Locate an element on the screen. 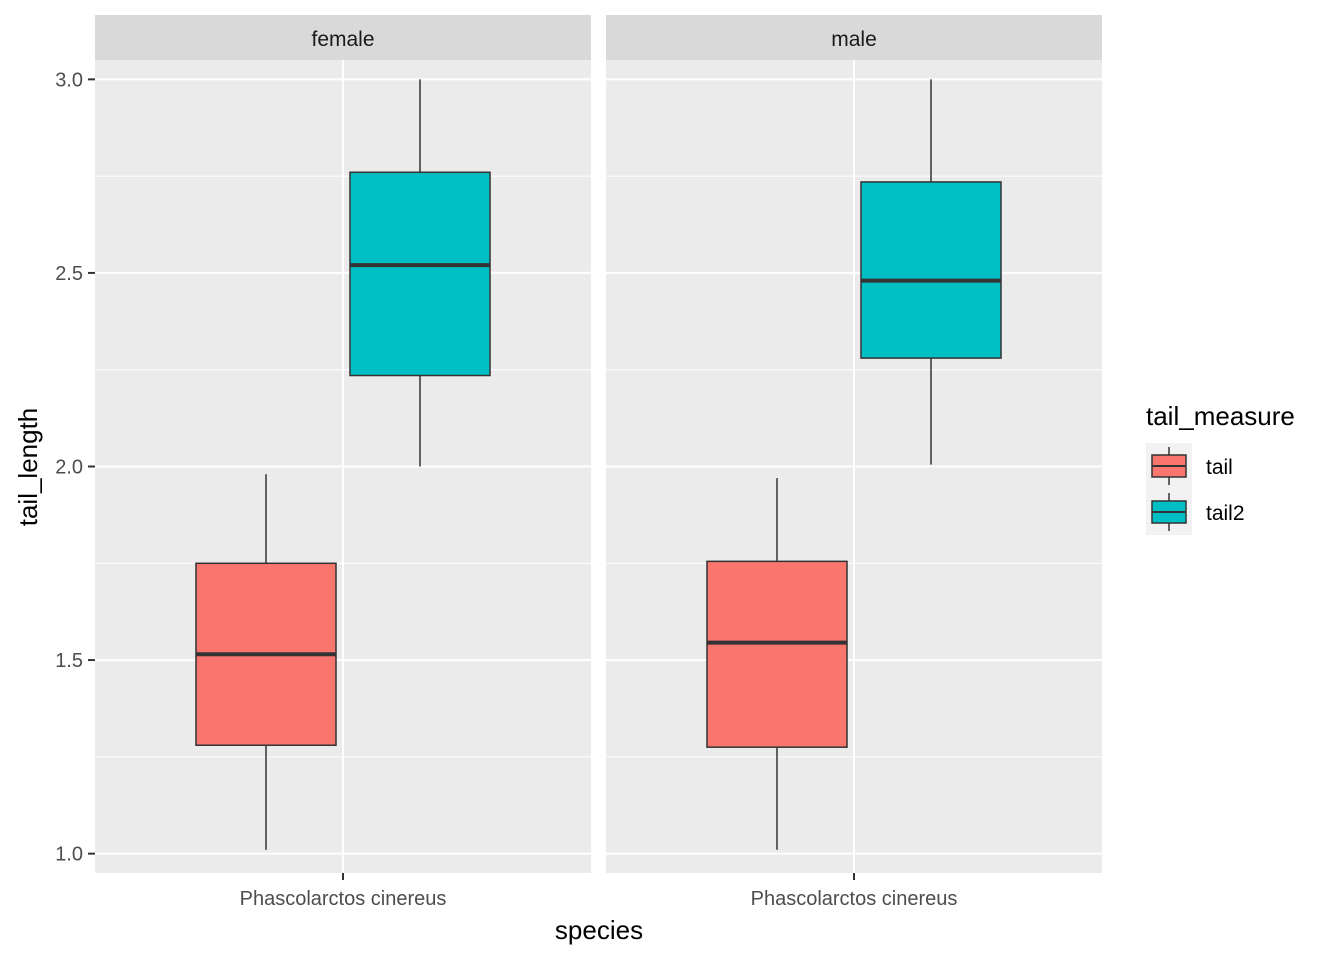 This screenshot has height=960, width=1344. facet-strip-label: female is located at coordinates (342, 39).